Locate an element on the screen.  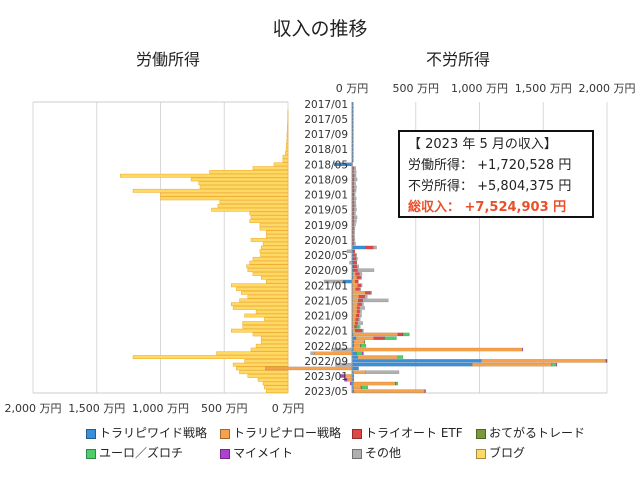
month-tick-label: 2020/01 is located at coordinates (326, 241).